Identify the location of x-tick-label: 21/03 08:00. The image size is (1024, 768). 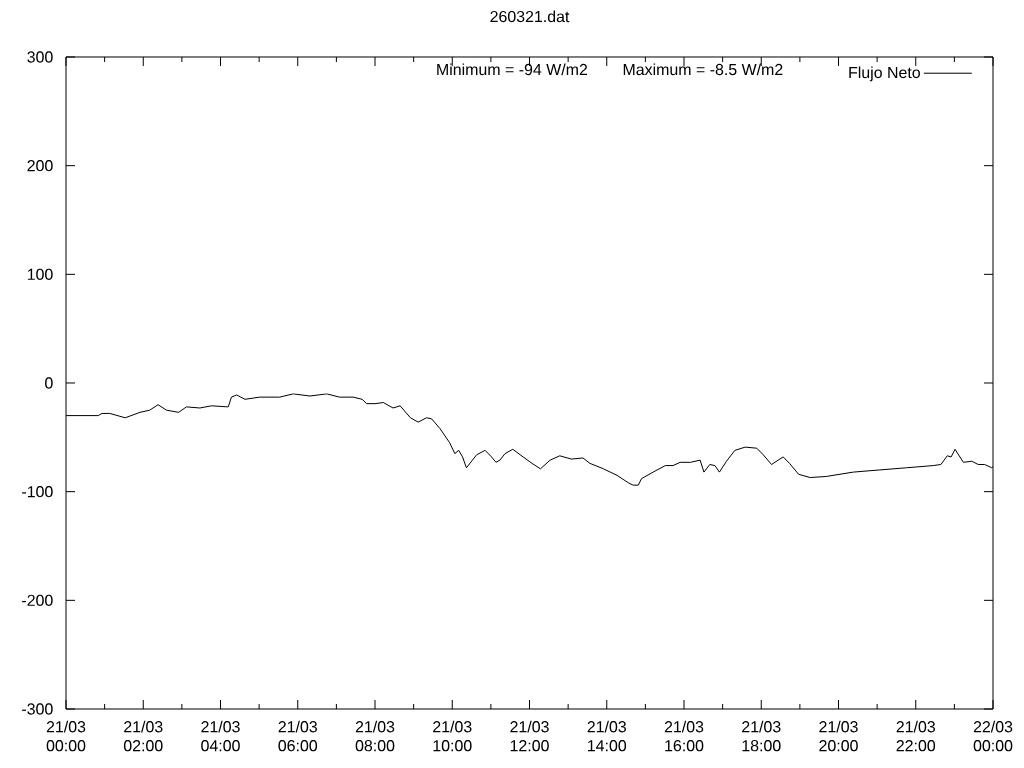
(375, 736).